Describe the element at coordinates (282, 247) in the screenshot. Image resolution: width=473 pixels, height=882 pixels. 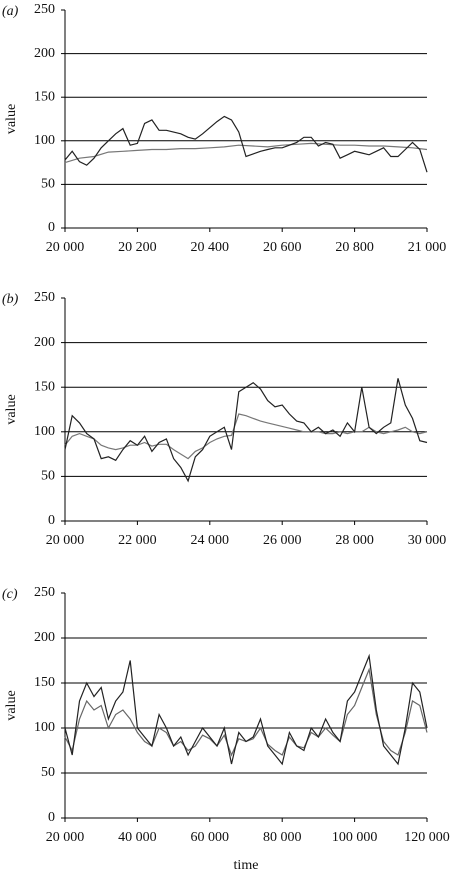
I see `x-tick-label: 20 600` at that location.